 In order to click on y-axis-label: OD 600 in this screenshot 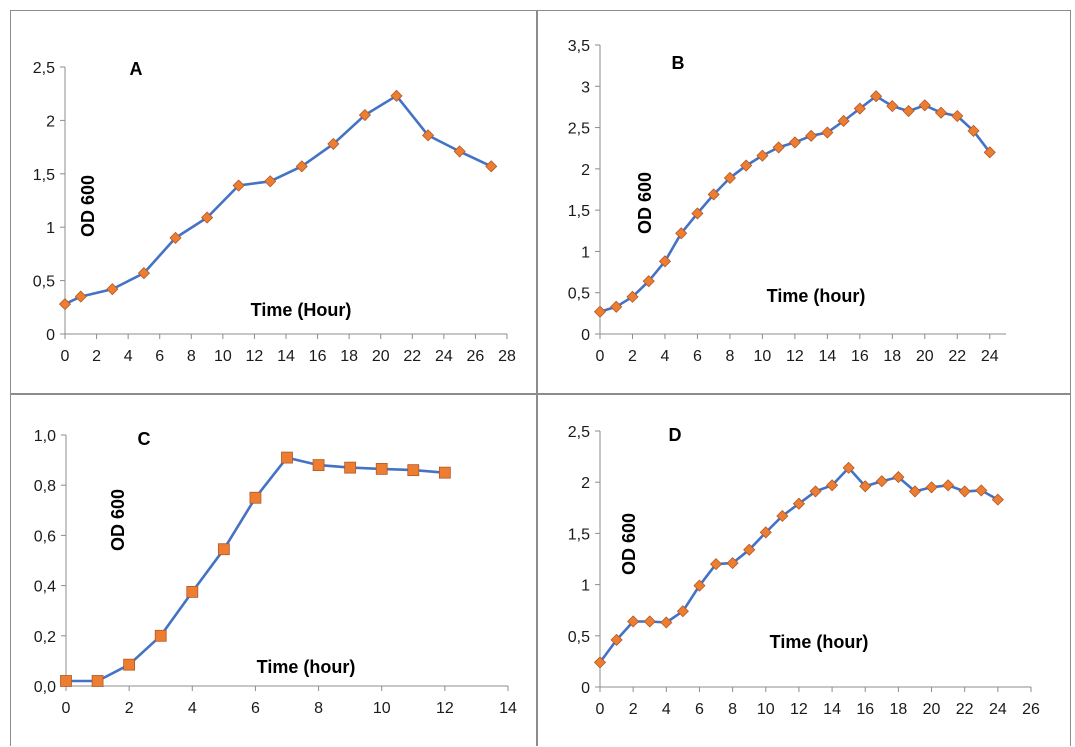, I will do `click(118, 520)`.